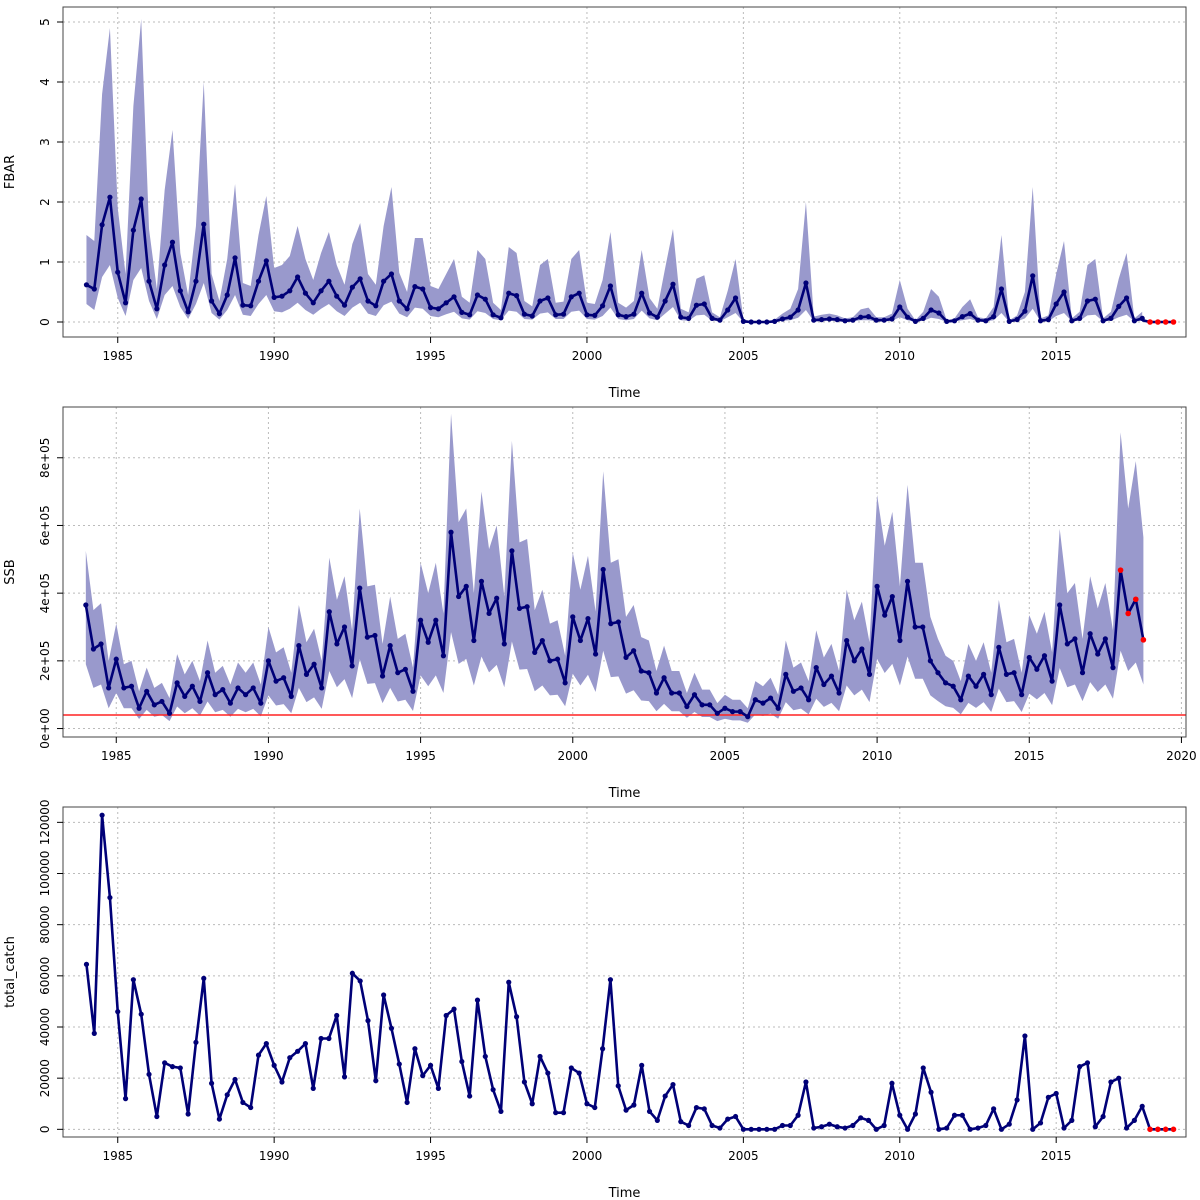 The height and width of the screenshot is (1200, 1200). Describe the element at coordinates (116, 756) in the screenshot. I see `x-tick-label: 1985` at that location.